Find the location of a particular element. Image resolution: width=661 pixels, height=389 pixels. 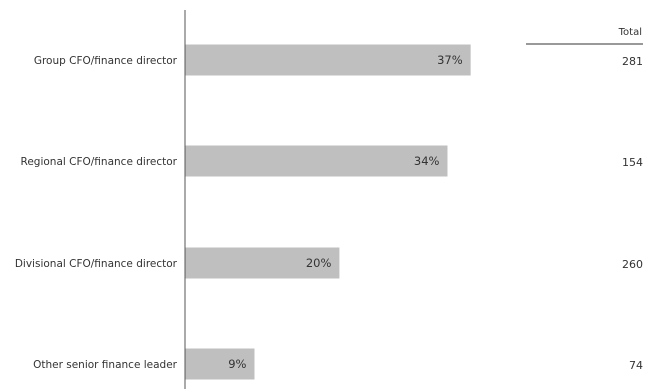

total-value: 74 is located at coordinates (636, 365).